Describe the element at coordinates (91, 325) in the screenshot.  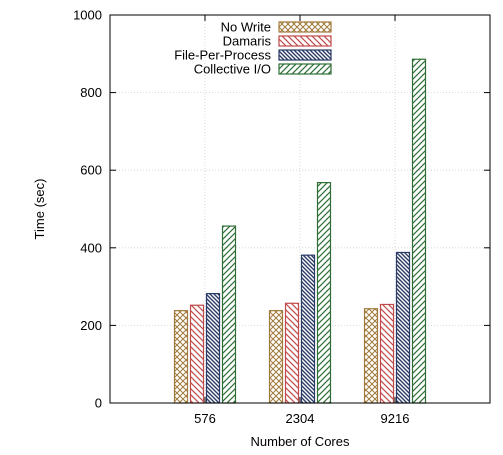
I see `y-tick-label: 200` at that location.